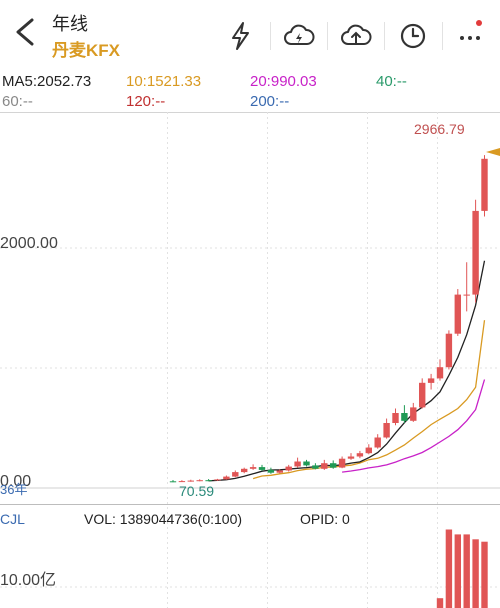  What do you see at coordinates (283, 81) in the screenshot?
I see `ma20-value: 20:990.03` at bounding box center [283, 81].